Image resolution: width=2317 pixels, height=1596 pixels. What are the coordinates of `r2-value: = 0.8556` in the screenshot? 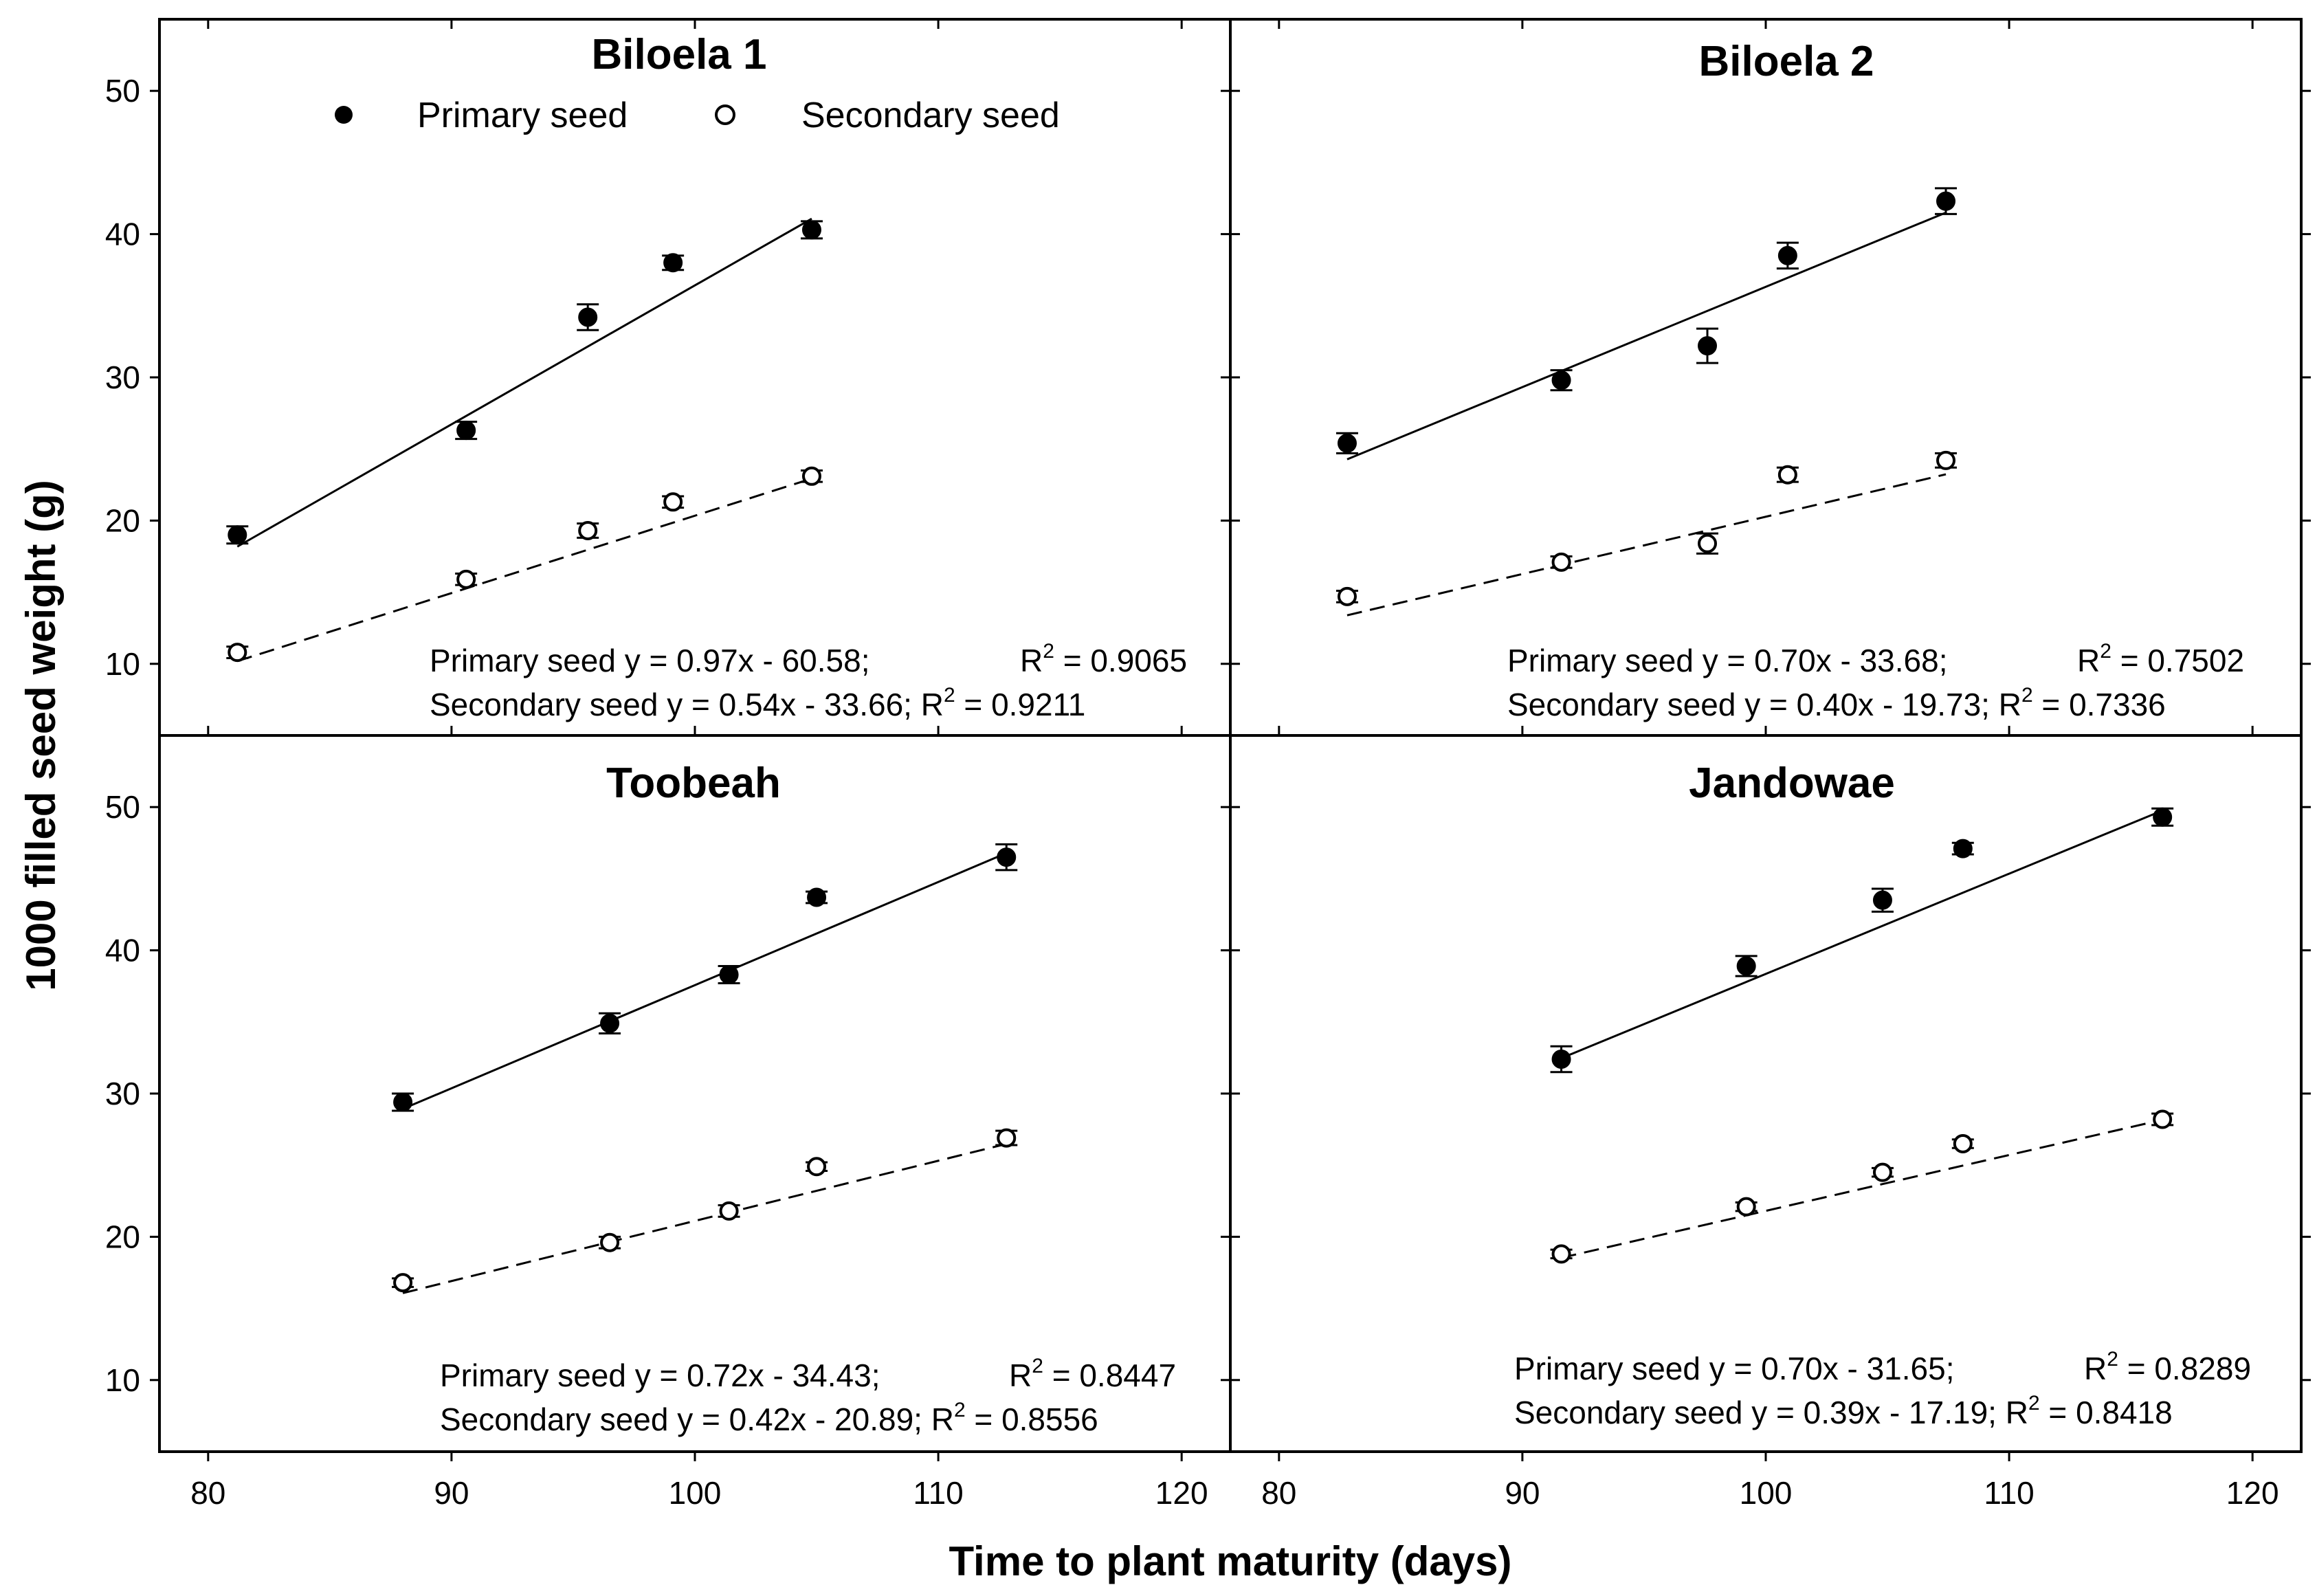 It's located at (1032, 1419).